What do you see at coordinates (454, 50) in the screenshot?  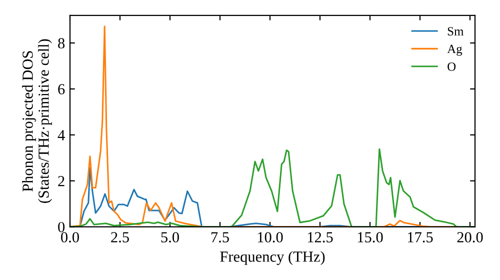 I see `legend-label: Ag` at bounding box center [454, 50].